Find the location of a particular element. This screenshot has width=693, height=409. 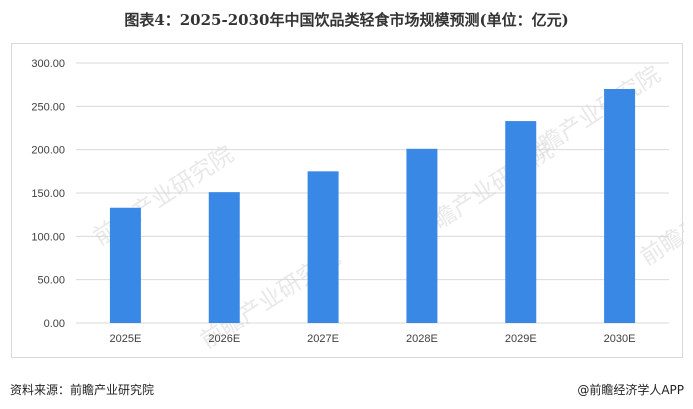

bar-2027E is located at coordinates (323, 247).